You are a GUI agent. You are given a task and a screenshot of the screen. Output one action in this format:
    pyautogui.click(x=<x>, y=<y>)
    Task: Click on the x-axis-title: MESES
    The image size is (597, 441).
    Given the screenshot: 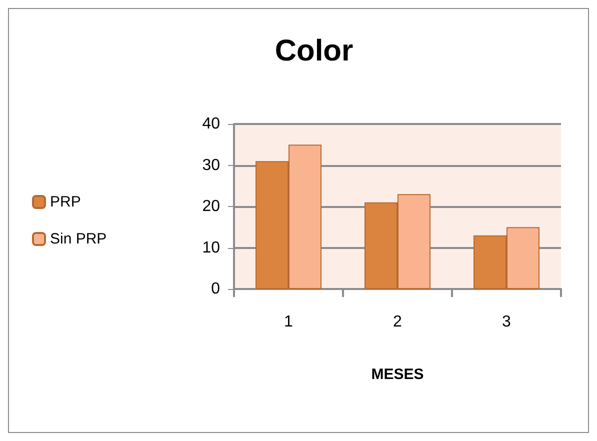 What is the action you would take?
    pyautogui.click(x=397, y=374)
    